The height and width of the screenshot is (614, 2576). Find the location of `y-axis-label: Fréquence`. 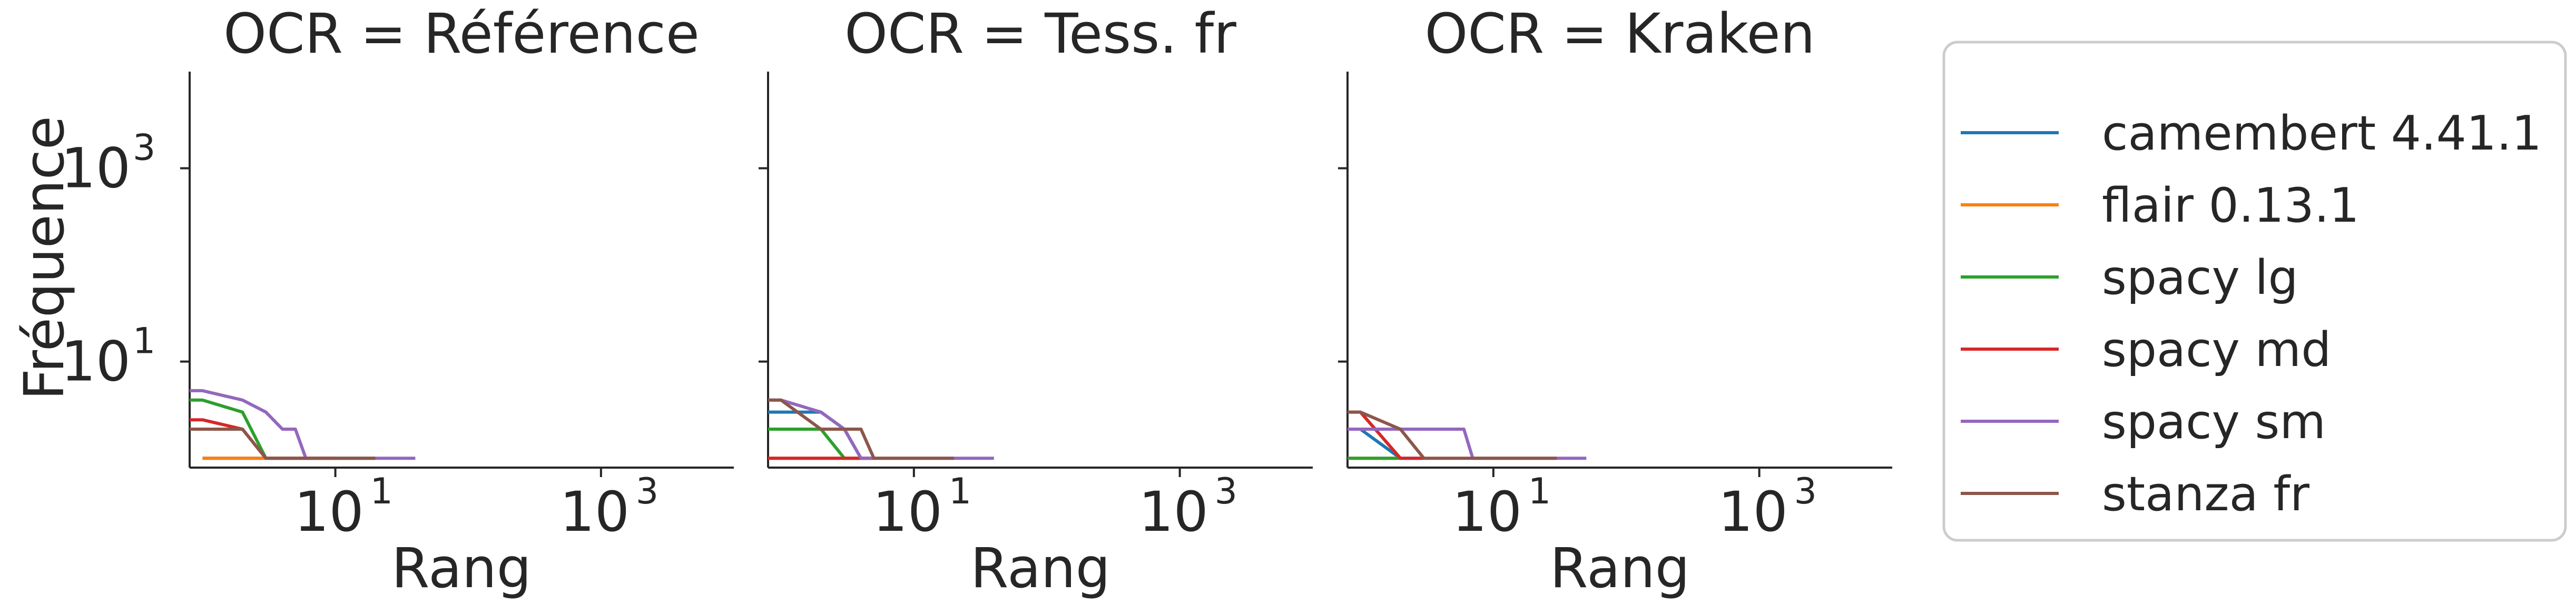

y-axis-label: Fréquence is located at coordinates (44, 258).